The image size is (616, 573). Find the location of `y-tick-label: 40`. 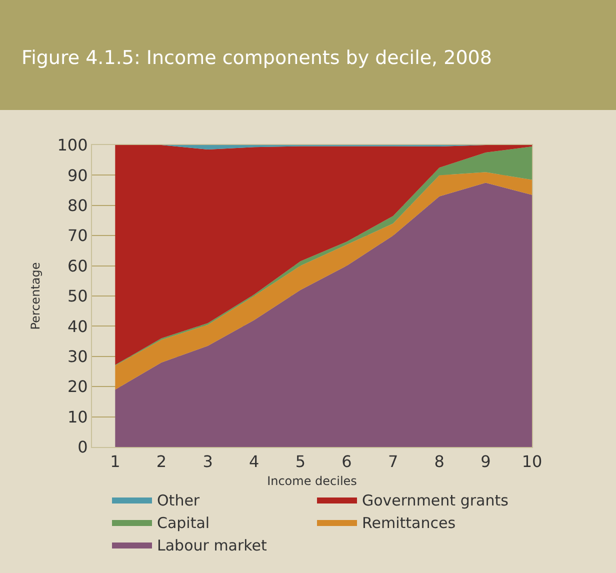

y-tick-label: 40 is located at coordinates (77, 326).